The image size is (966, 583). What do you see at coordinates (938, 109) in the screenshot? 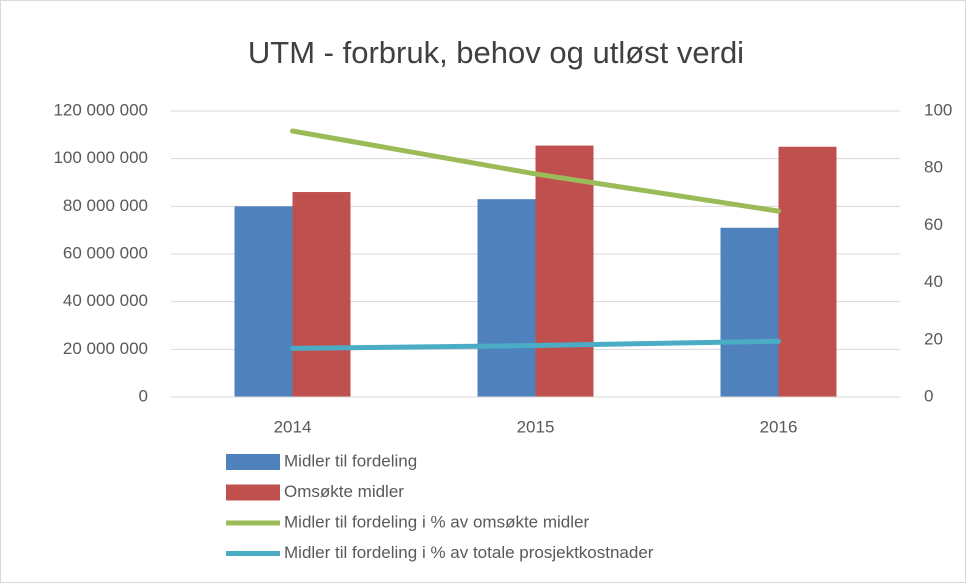
I see `y2-tick-label: 100` at bounding box center [938, 109].